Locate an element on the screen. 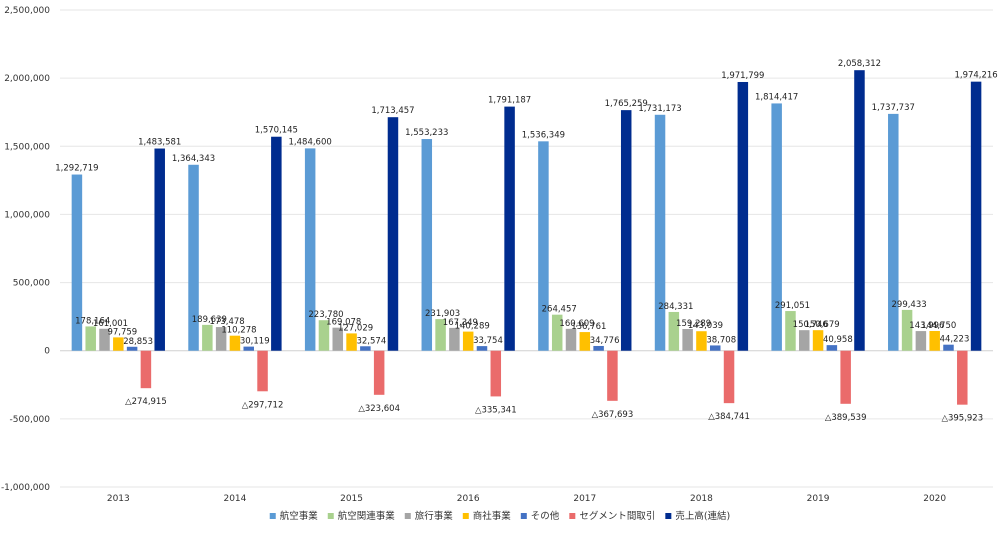 This screenshot has width=1000, height=534. legend-item: 旅行事業 is located at coordinates (429, 516).